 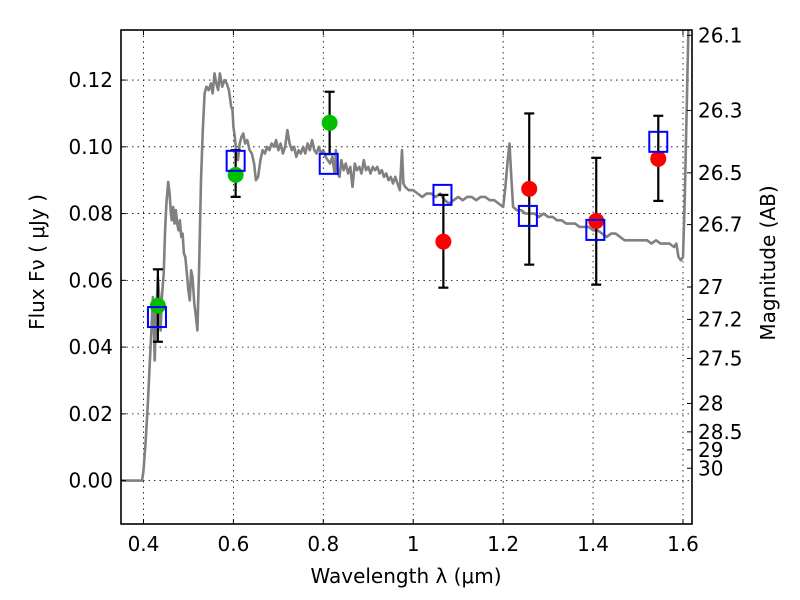 What do you see at coordinates (90, 280) in the screenshot?
I see `y-tick-label: 0.06` at bounding box center [90, 280].